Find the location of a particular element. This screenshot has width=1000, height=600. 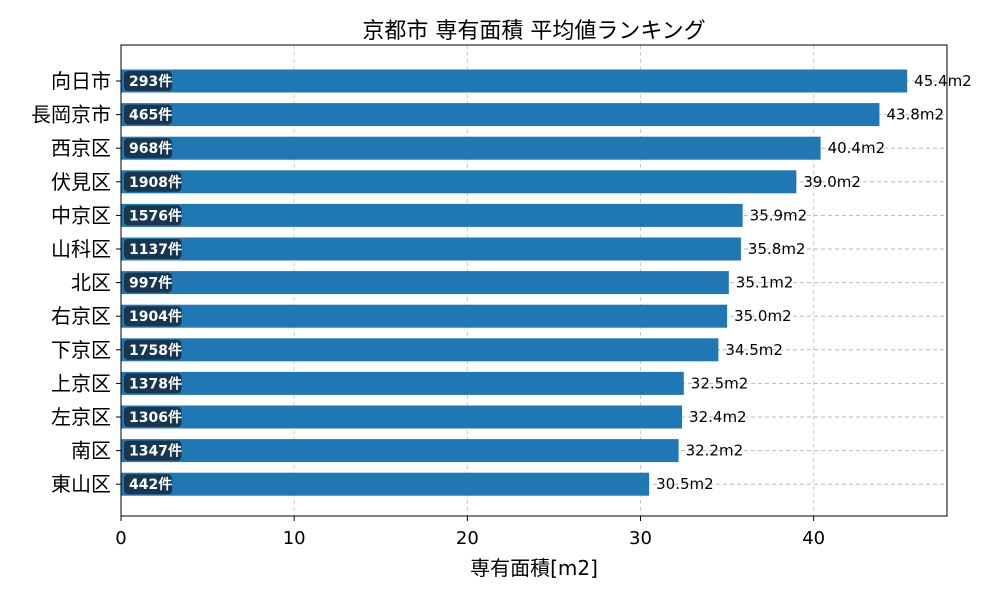

x-tick-label: 20 is located at coordinates (467, 538).